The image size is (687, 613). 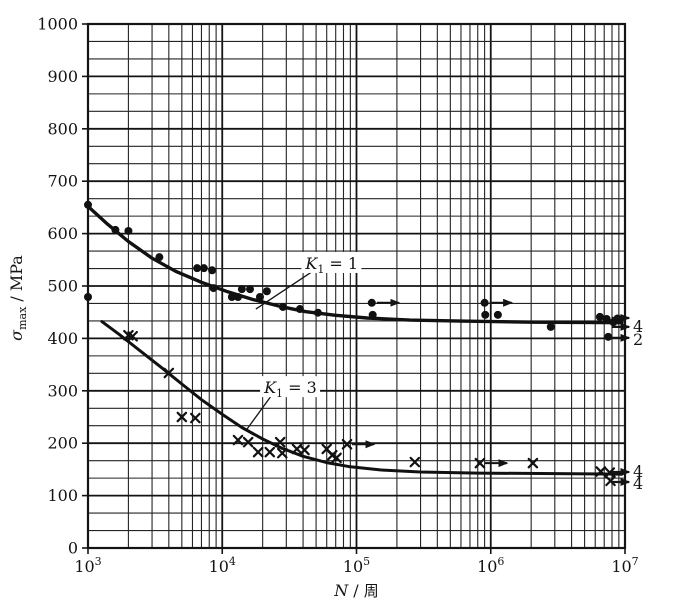 I want to click on y-axis-title: σmax / MPa, so click(x=18, y=298).